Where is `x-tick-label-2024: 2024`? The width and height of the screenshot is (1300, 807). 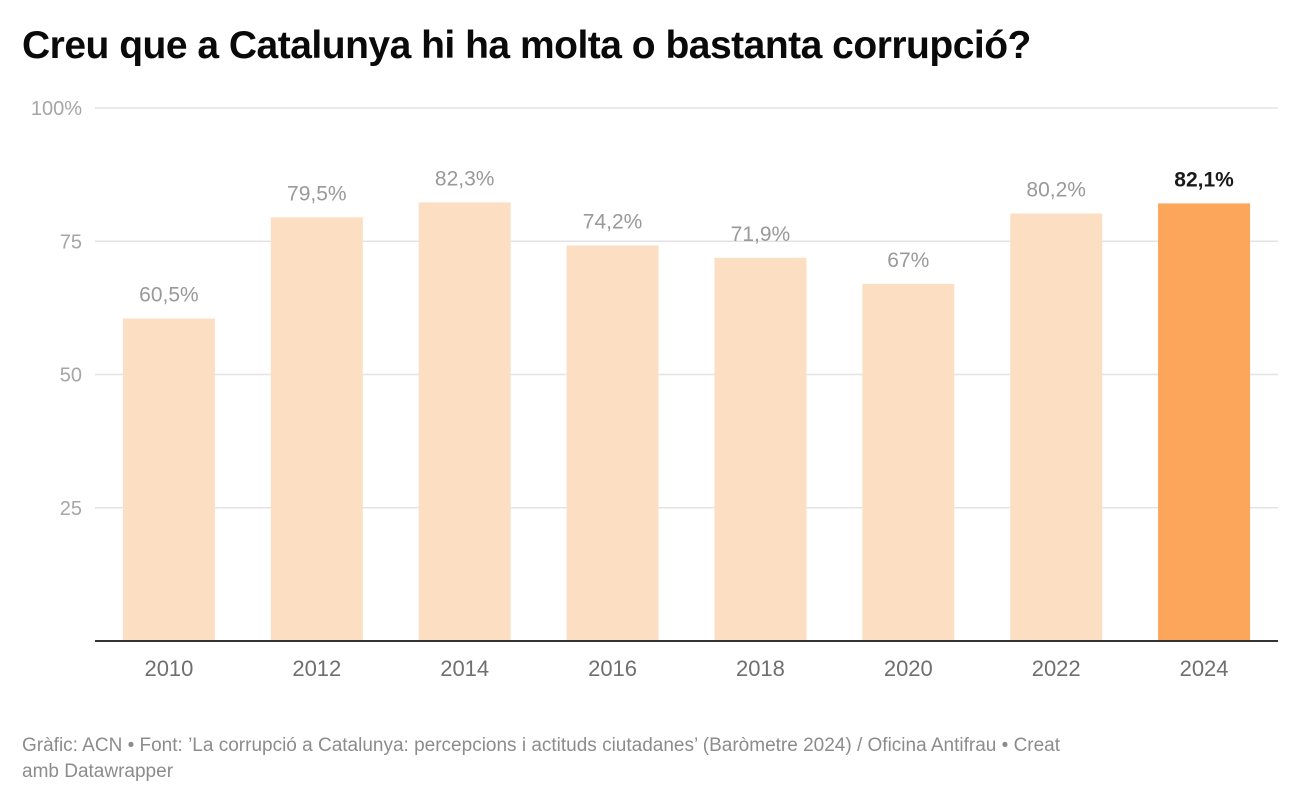 x-tick-label-2024: 2024 is located at coordinates (1204, 668).